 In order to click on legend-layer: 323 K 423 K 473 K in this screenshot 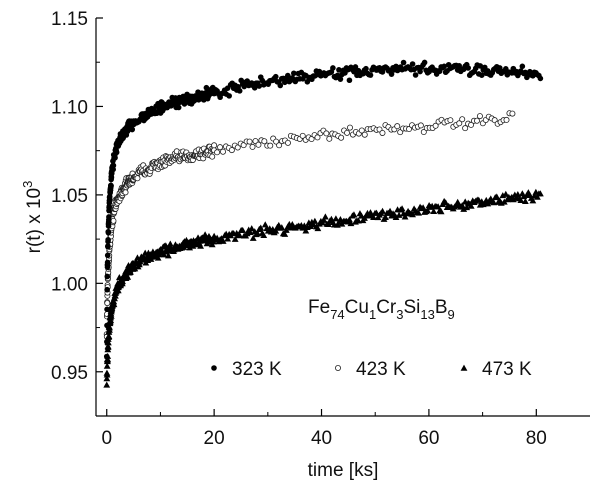, I will do `click(371, 369)`.